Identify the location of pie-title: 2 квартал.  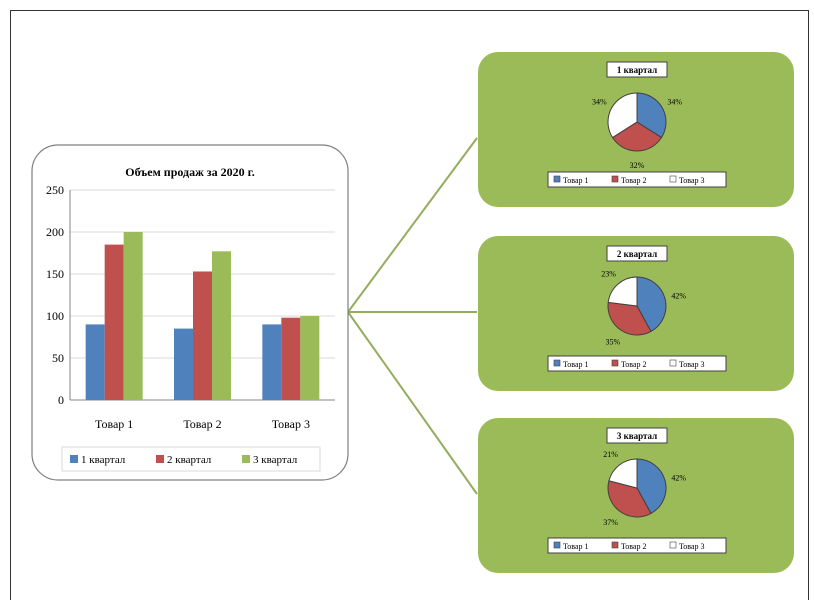
(637, 254).